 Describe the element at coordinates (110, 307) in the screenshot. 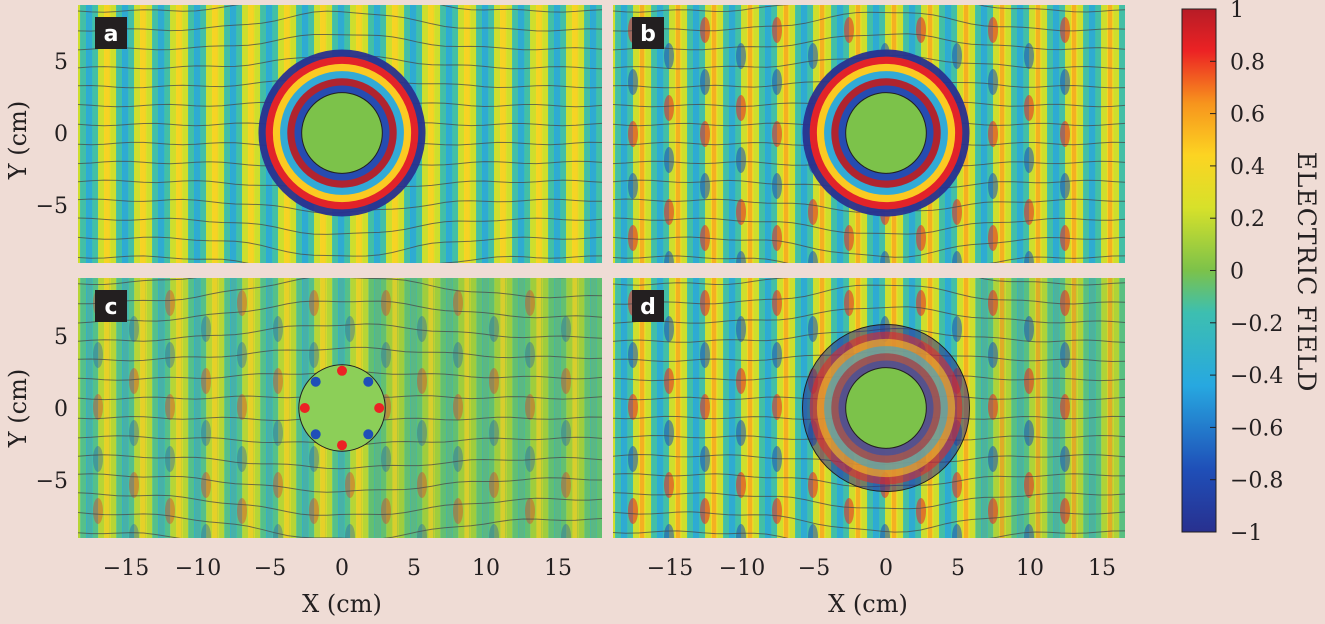

I see `panel-c-label: c` at that location.